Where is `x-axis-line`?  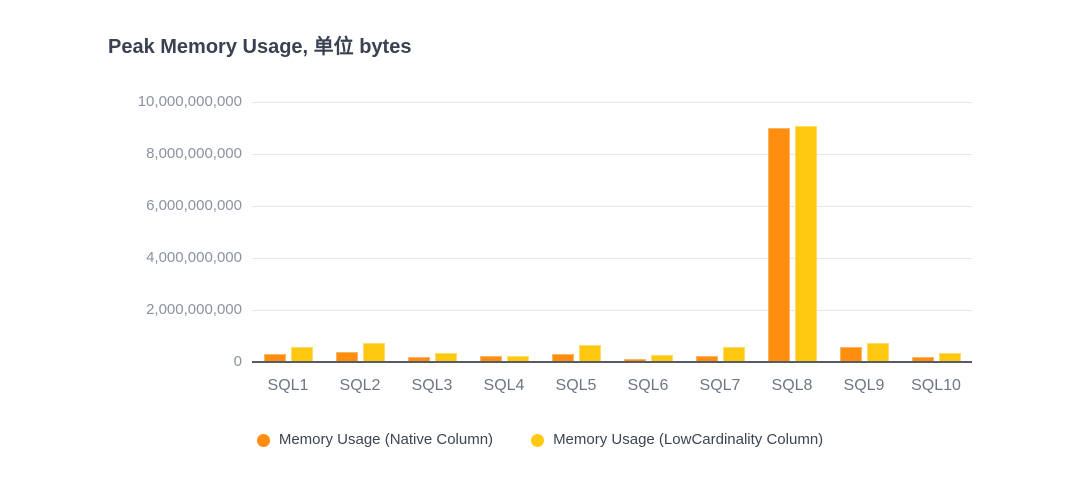
x-axis-line is located at coordinates (612, 362).